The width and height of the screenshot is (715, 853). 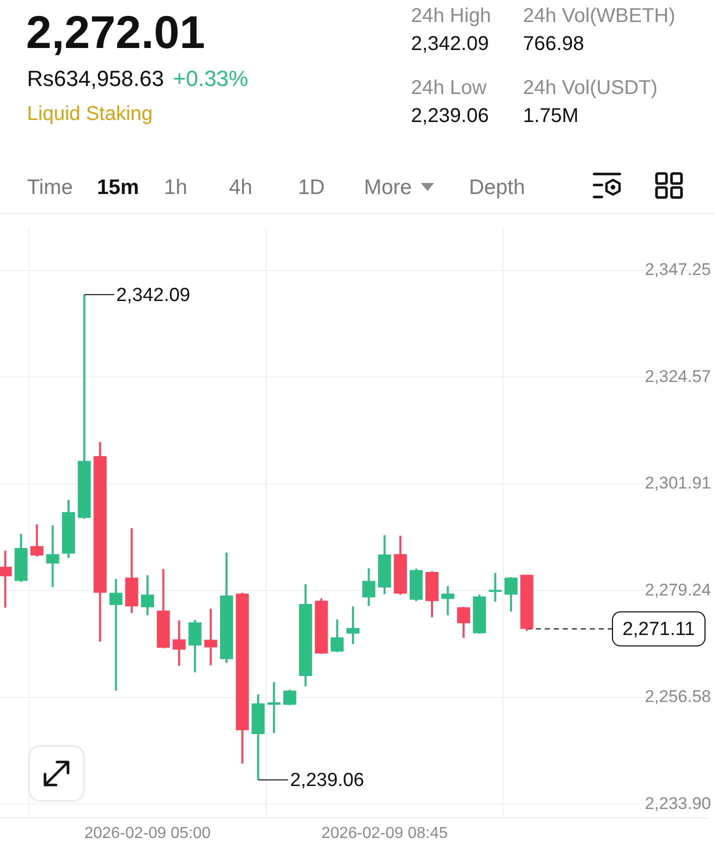 What do you see at coordinates (677, 696) in the screenshot?
I see `y-tick-label: 2,256.58` at bounding box center [677, 696].